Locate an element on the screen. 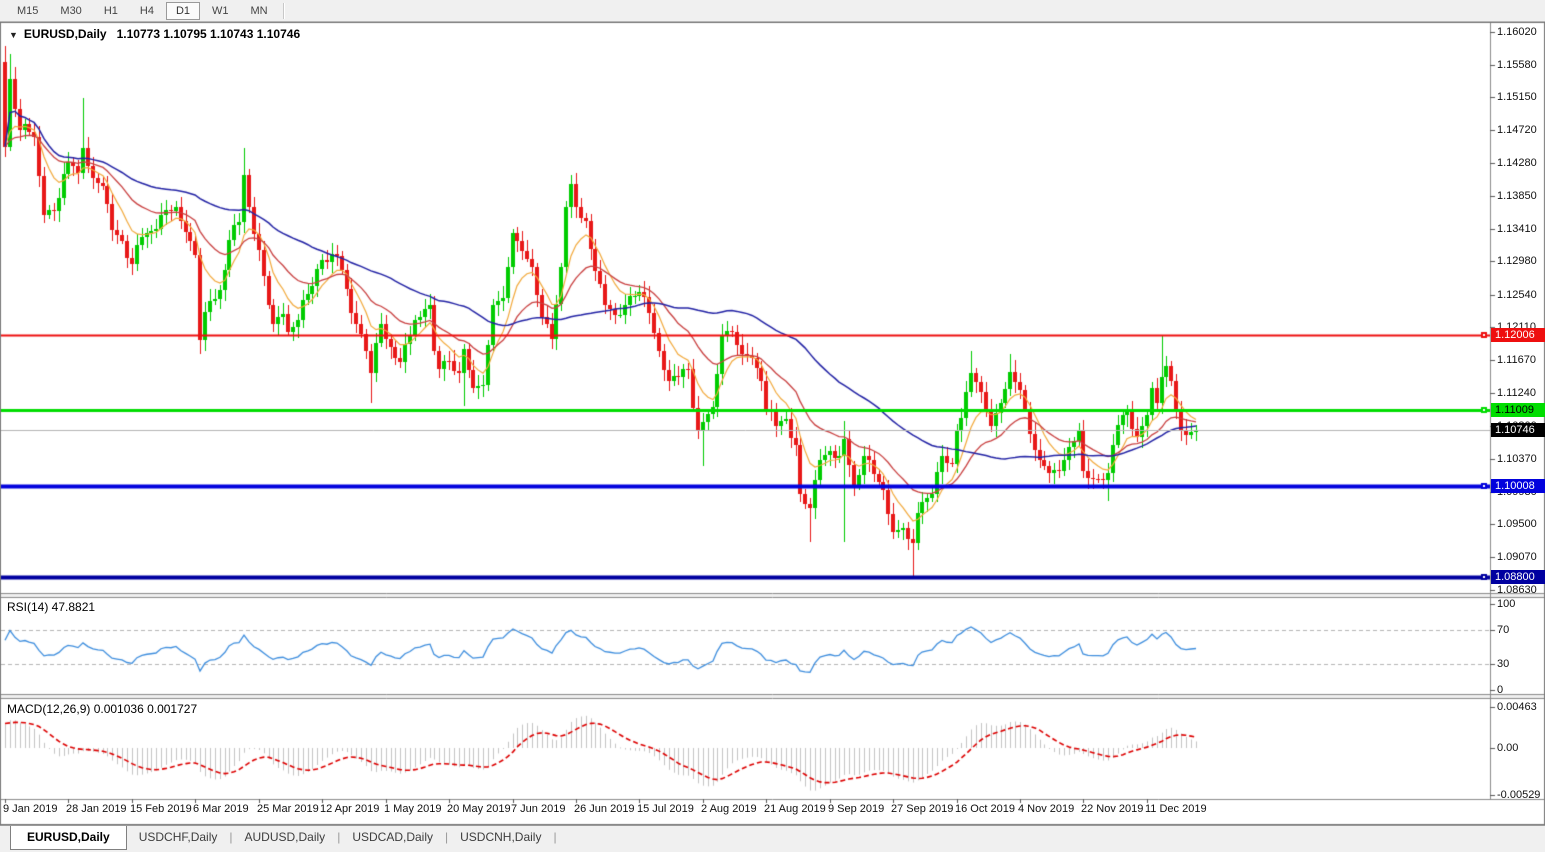 This screenshot has height=852, width=1545. chart-tab-eurusd: EURUSD,Daily is located at coordinates (68, 838).